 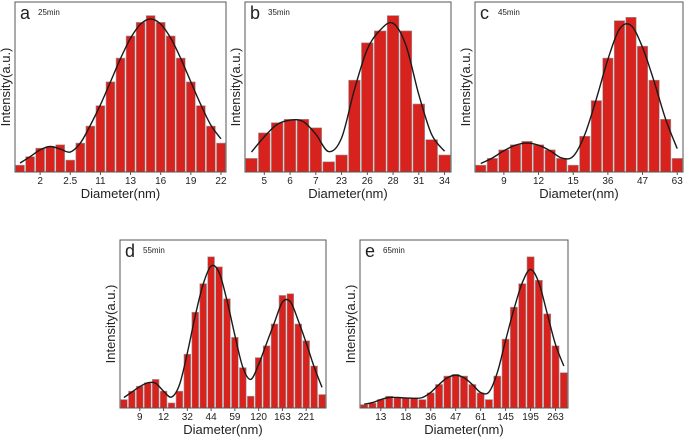 What do you see at coordinates (555, 417) in the screenshot?
I see `x-tick-label: 263` at bounding box center [555, 417].